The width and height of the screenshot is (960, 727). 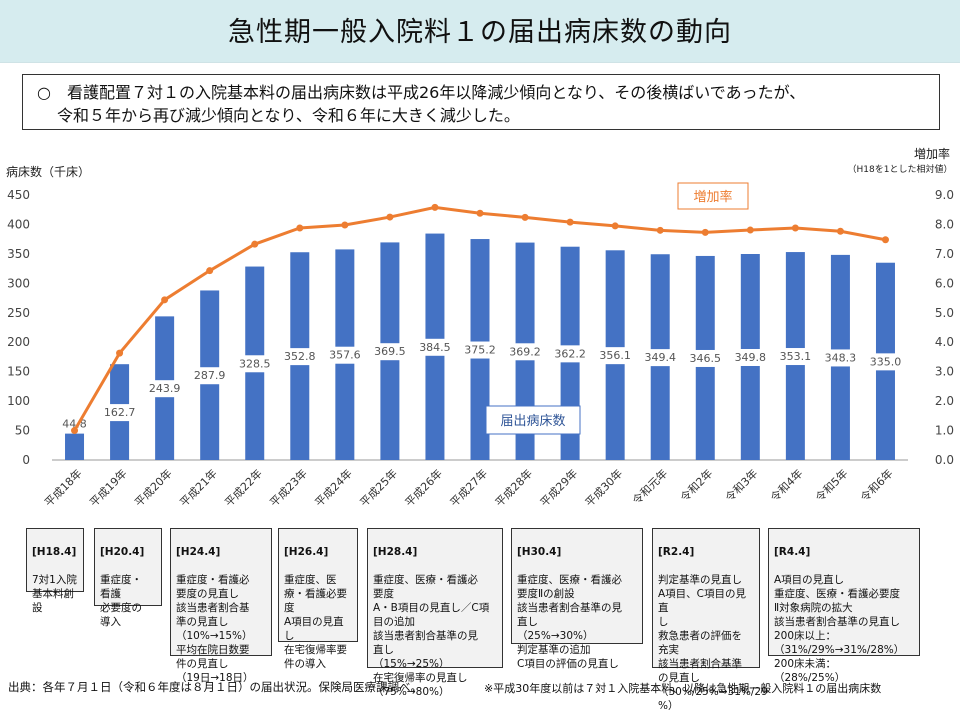 I want to click on right-tick-label: 9.0, so click(x=944, y=195).